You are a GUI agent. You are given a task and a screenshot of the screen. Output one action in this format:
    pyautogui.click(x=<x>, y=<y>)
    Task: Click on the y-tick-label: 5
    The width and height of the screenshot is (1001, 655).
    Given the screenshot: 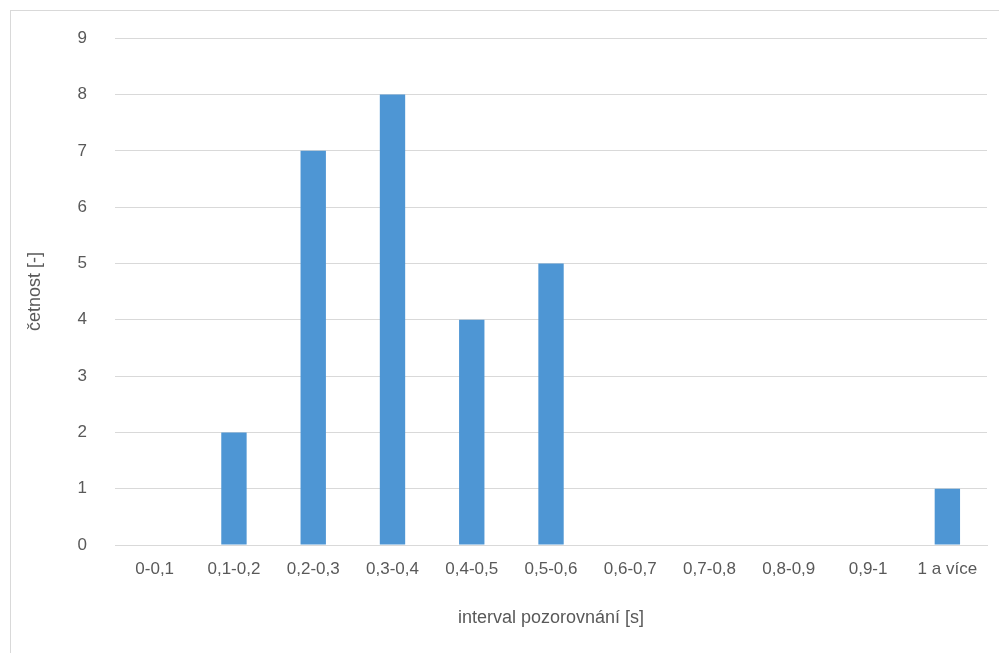 What is the action you would take?
    pyautogui.click(x=82, y=263)
    